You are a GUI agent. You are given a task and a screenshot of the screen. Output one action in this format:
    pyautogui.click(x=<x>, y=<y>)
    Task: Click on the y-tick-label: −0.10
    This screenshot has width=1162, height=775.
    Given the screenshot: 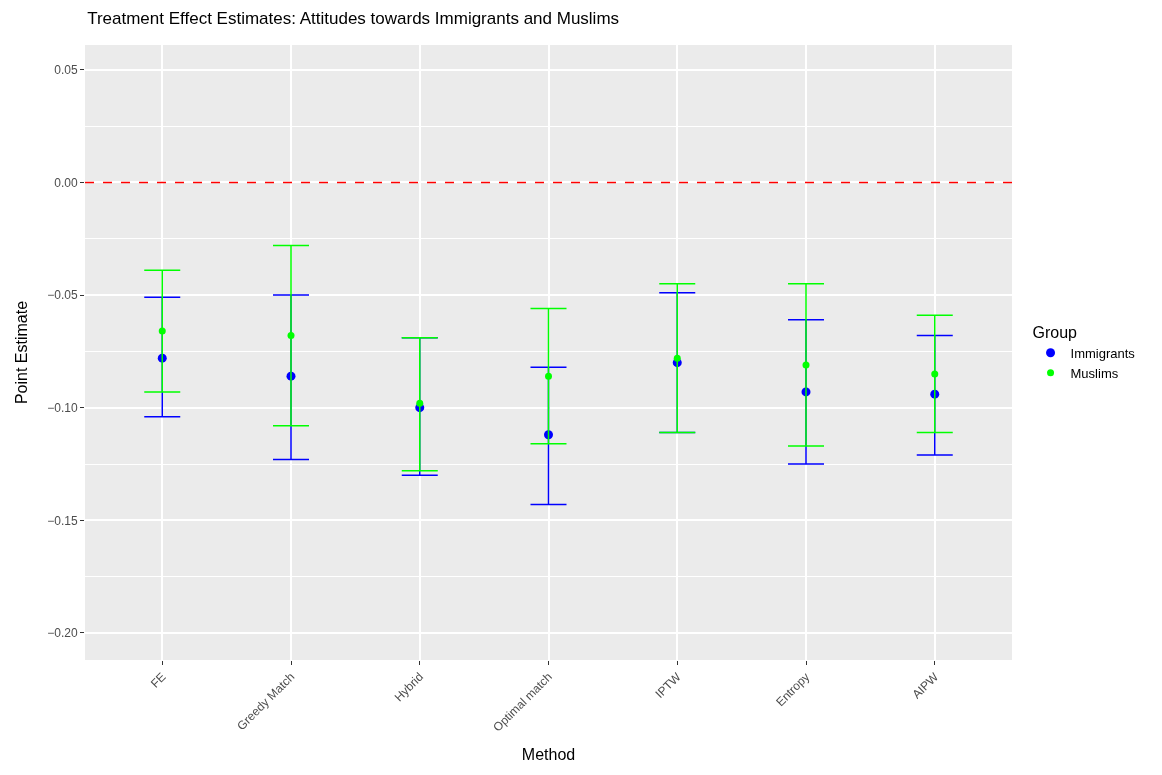 What is the action you would take?
    pyautogui.click(x=62, y=407)
    